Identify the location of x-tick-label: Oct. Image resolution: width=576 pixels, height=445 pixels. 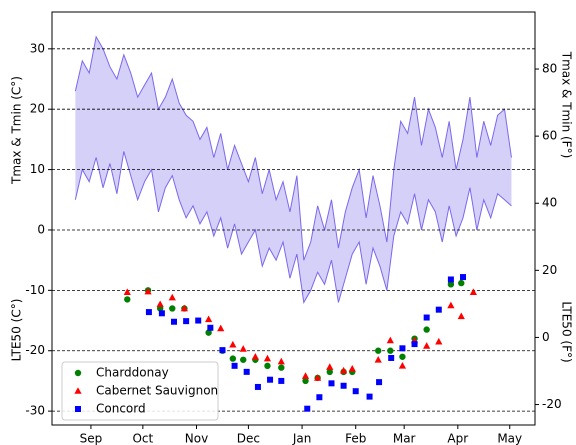
(142, 438).